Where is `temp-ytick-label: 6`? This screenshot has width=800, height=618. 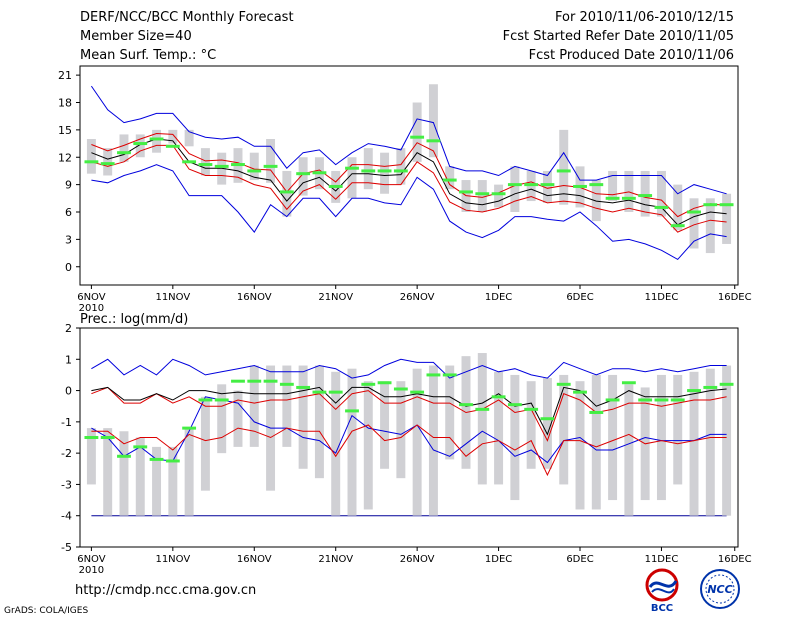
temp-ytick-label: 6 is located at coordinates (68, 212).